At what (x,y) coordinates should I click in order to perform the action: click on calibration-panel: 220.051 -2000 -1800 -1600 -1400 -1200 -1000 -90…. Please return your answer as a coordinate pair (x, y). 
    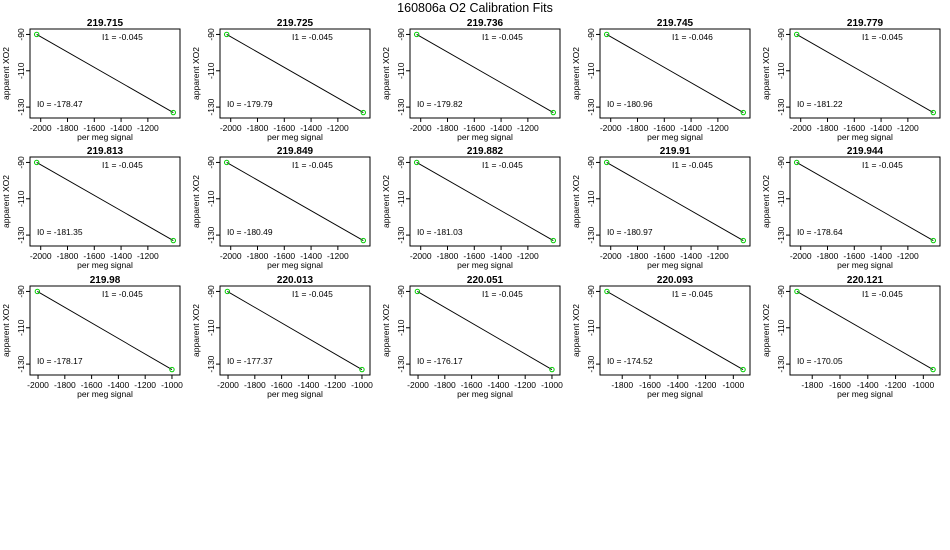
    Looking at the image, I should click on (472, 337).